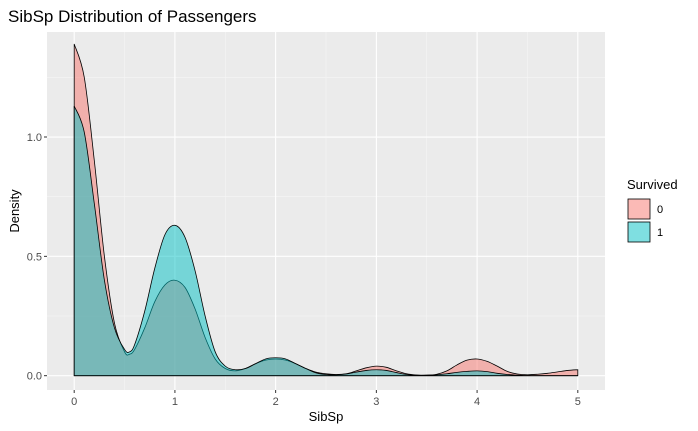 The width and height of the screenshot is (698, 431). I want to click on x-tick-label: 5, so click(578, 402).